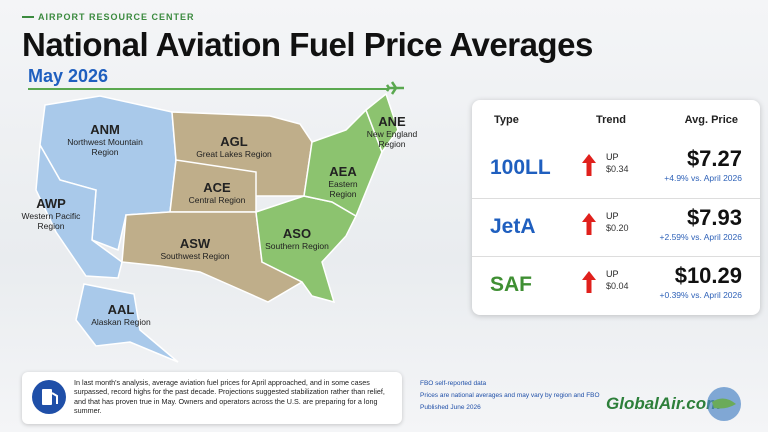 The height and width of the screenshot is (432, 768). Describe the element at coordinates (714, 158) in the screenshot. I see `avg-price: $7.27` at that location.